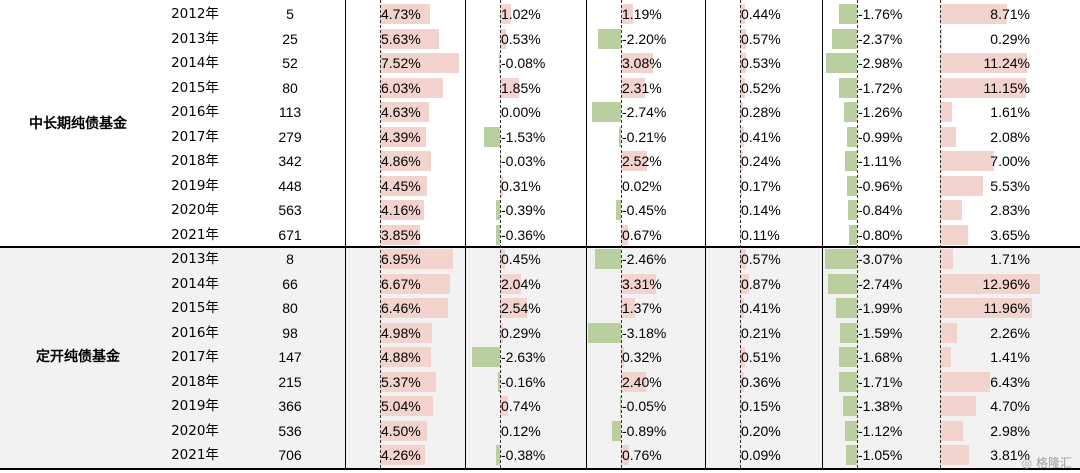 This screenshot has width=1080, height=473. What do you see at coordinates (290, 14) in the screenshot?
I see `fund-count-cell: 5` at bounding box center [290, 14].